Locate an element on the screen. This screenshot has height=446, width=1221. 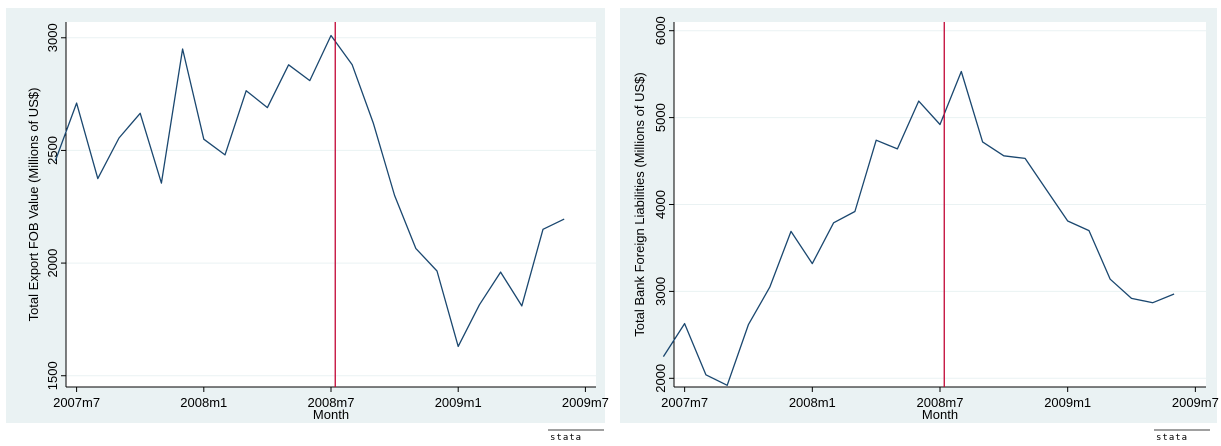
y-tick-label: 1500 is located at coordinates (52, 375).